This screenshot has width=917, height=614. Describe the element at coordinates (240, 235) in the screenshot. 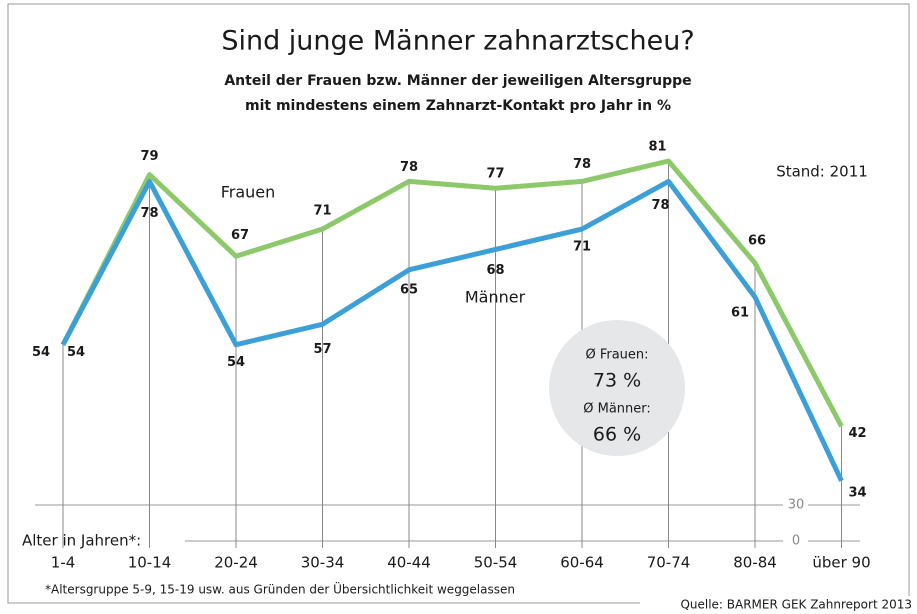

I see `data-label: 67` at that location.